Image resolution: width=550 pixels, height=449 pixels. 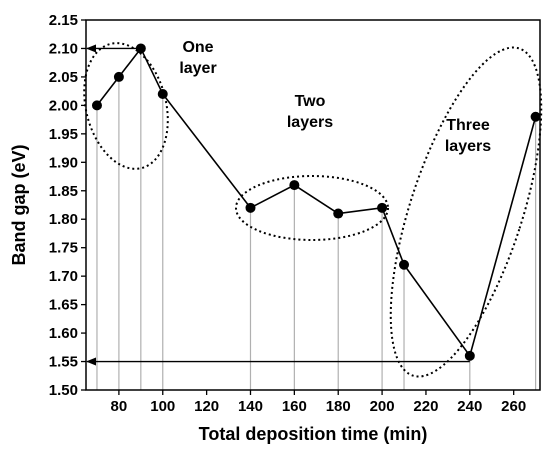 What do you see at coordinates (335, 97) in the screenshot?
I see `annotations: One layer Two layers Three layers` at bounding box center [335, 97].